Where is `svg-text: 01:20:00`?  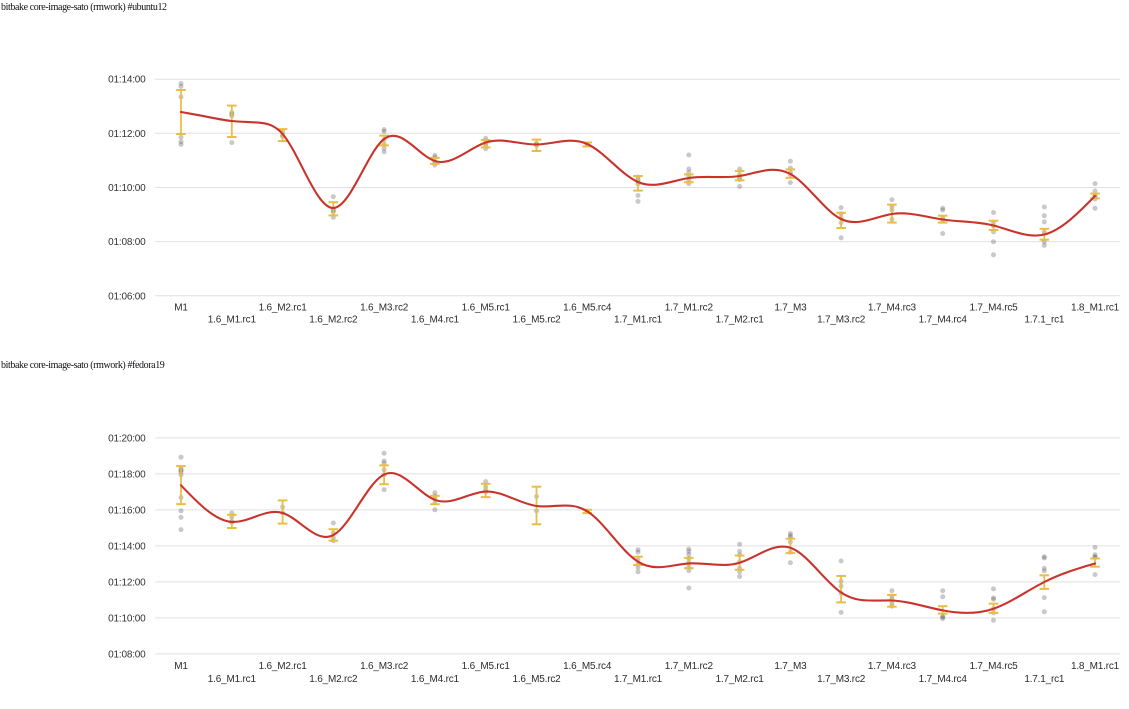
svg-text: 01:20:00 is located at coordinates (127, 438).